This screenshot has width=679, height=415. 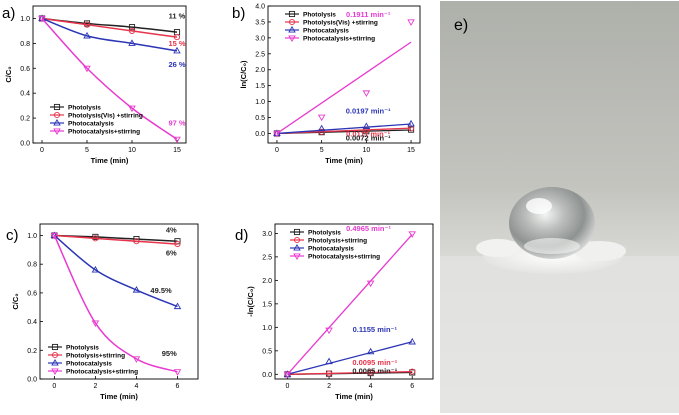 What do you see at coordinates (324, 232) in the screenshot?
I see `legend-label: Photolysis` at bounding box center [324, 232].